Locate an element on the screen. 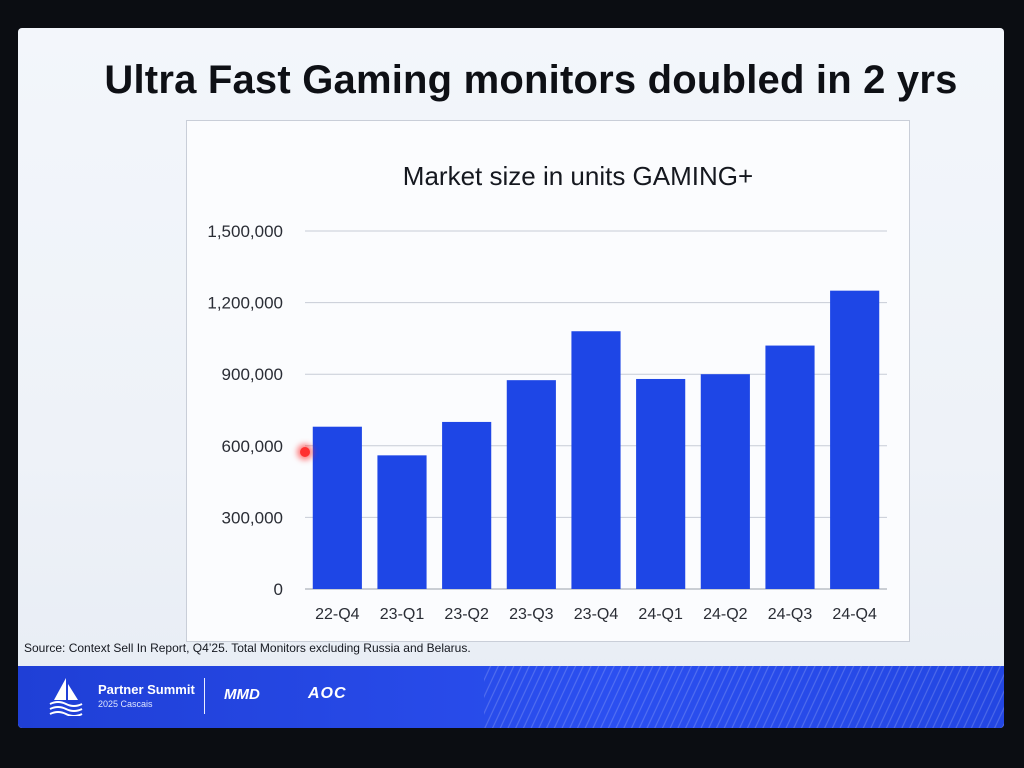 The image size is (1024, 768). y-tick-label: 1,500,000 is located at coordinates (245, 231).